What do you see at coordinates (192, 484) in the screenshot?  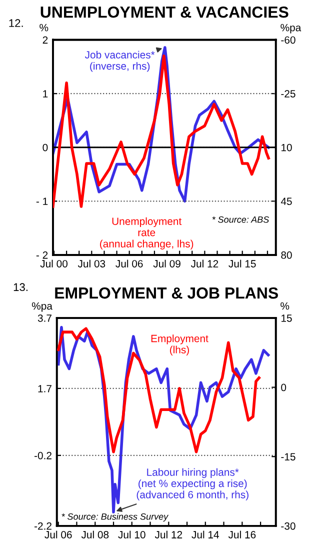 I see `series-label: Labour hiring plans* (net % expecting a rise) (advanced 6 month, rhs)` at bounding box center [192, 484].